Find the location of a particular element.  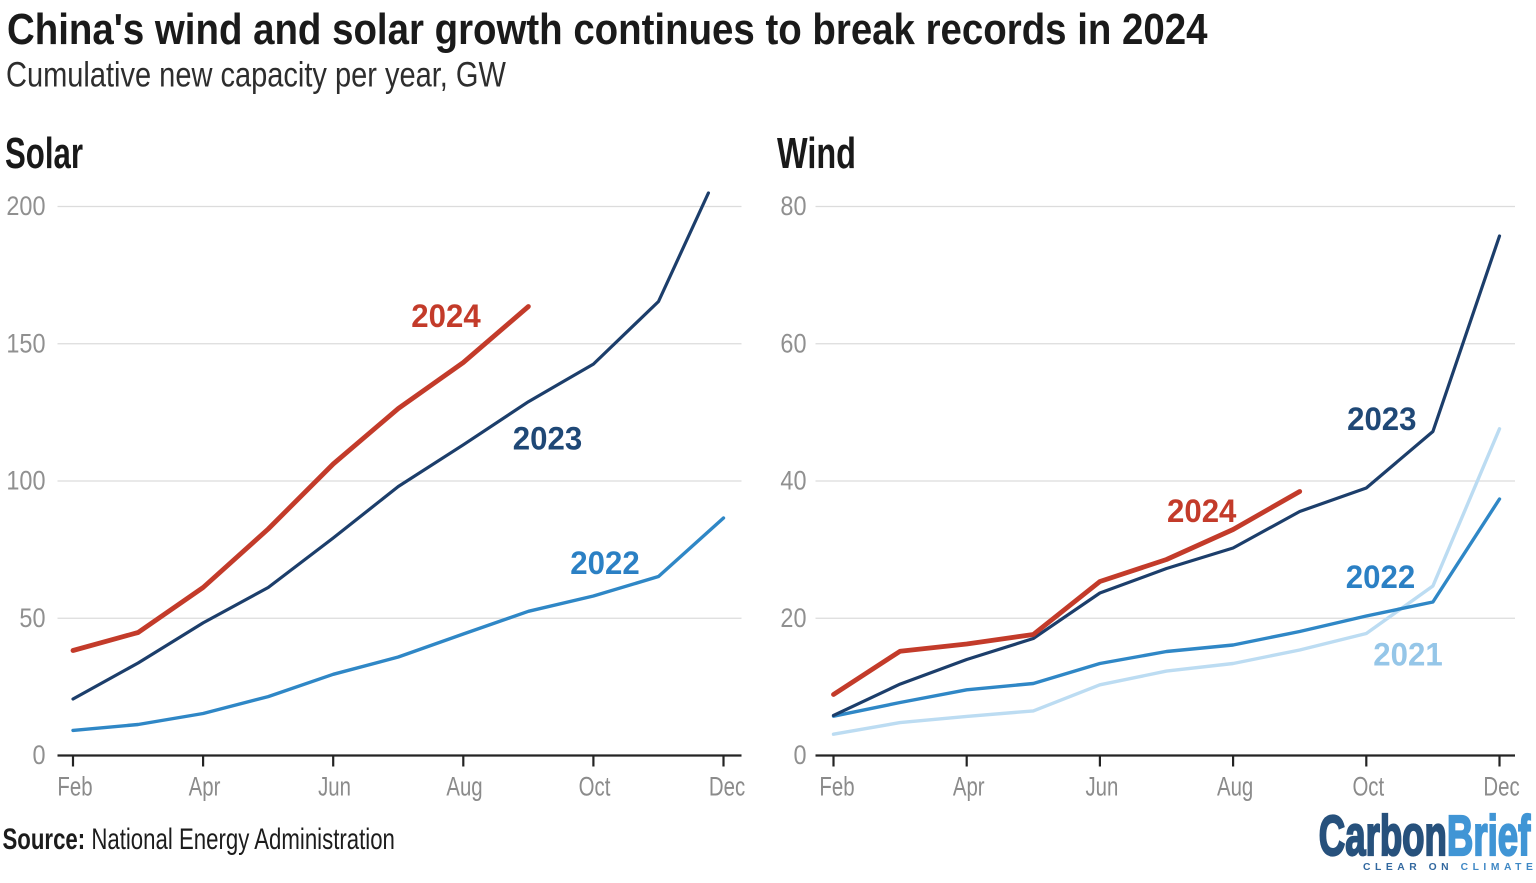

svg-text: 40 is located at coordinates (793, 481).